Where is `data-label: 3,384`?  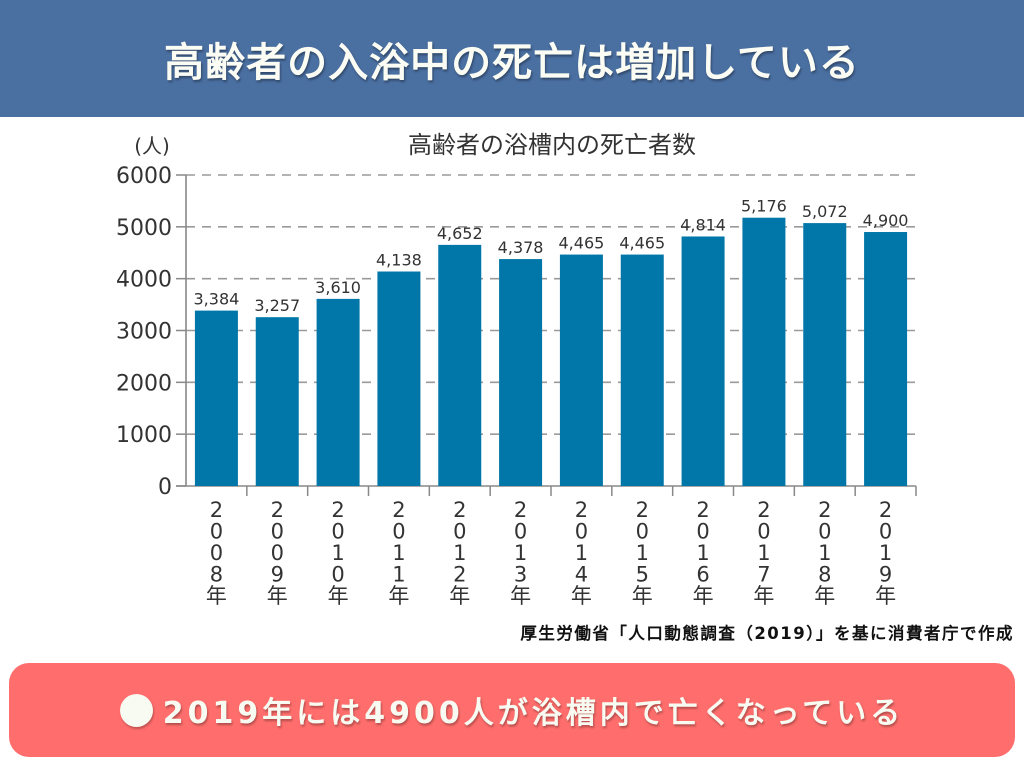
data-label: 3,384 is located at coordinates (217, 299).